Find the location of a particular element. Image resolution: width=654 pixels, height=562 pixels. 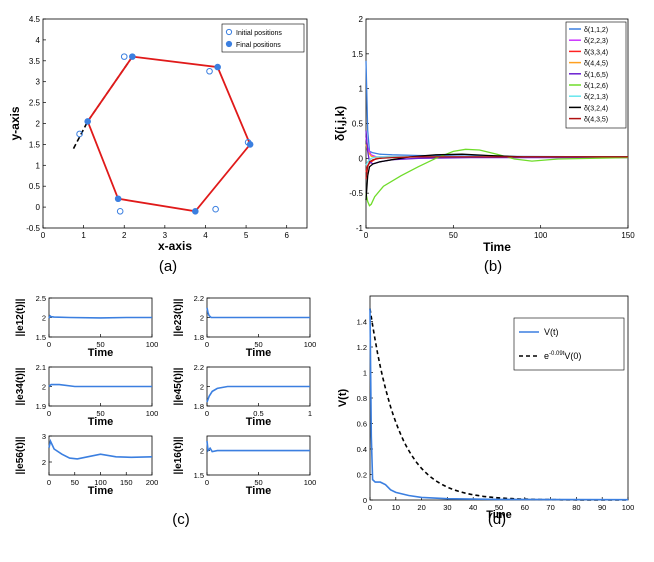

x-tick-label: 2 is located at coordinates (124, 235).